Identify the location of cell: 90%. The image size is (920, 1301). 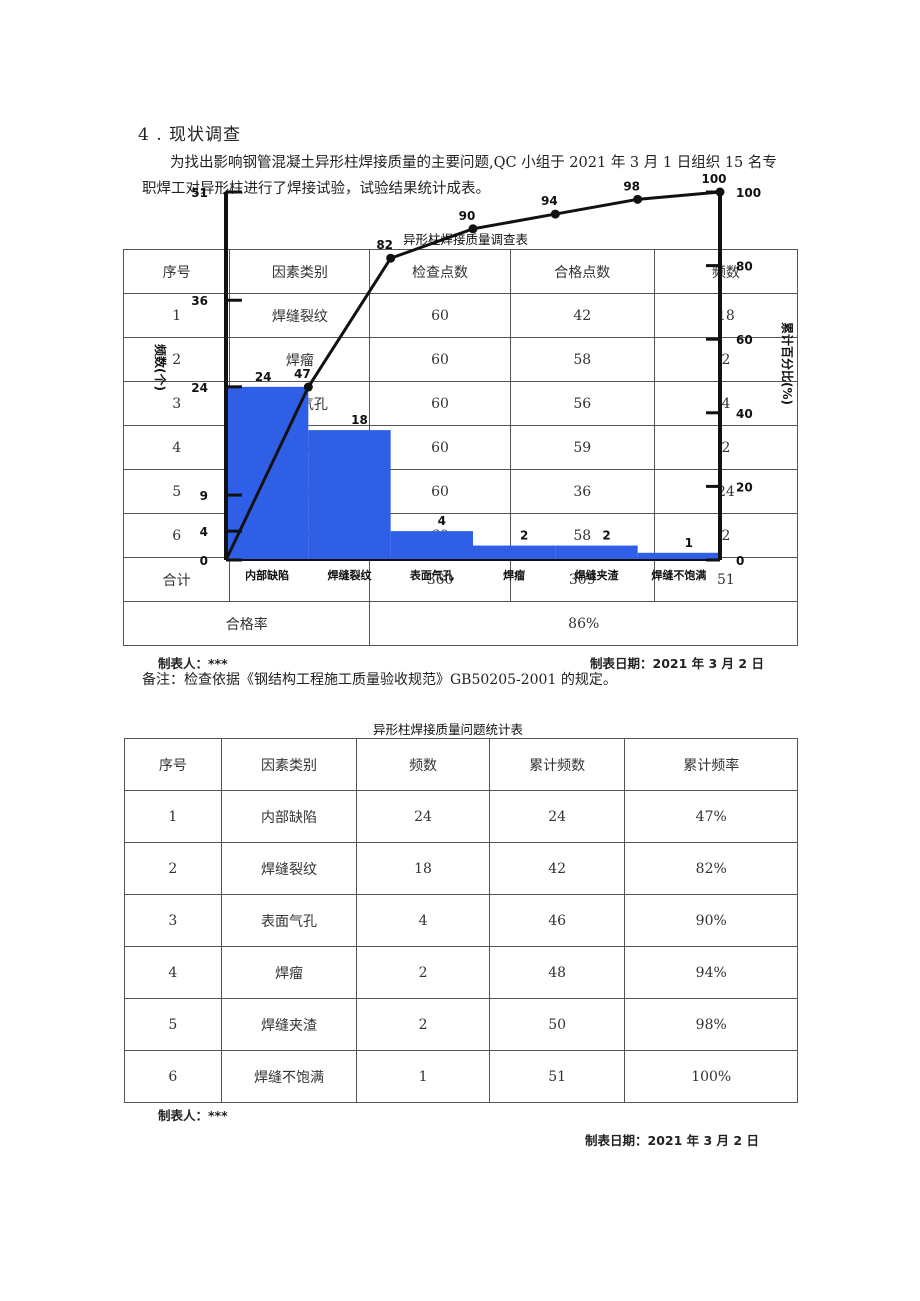
(711, 920).